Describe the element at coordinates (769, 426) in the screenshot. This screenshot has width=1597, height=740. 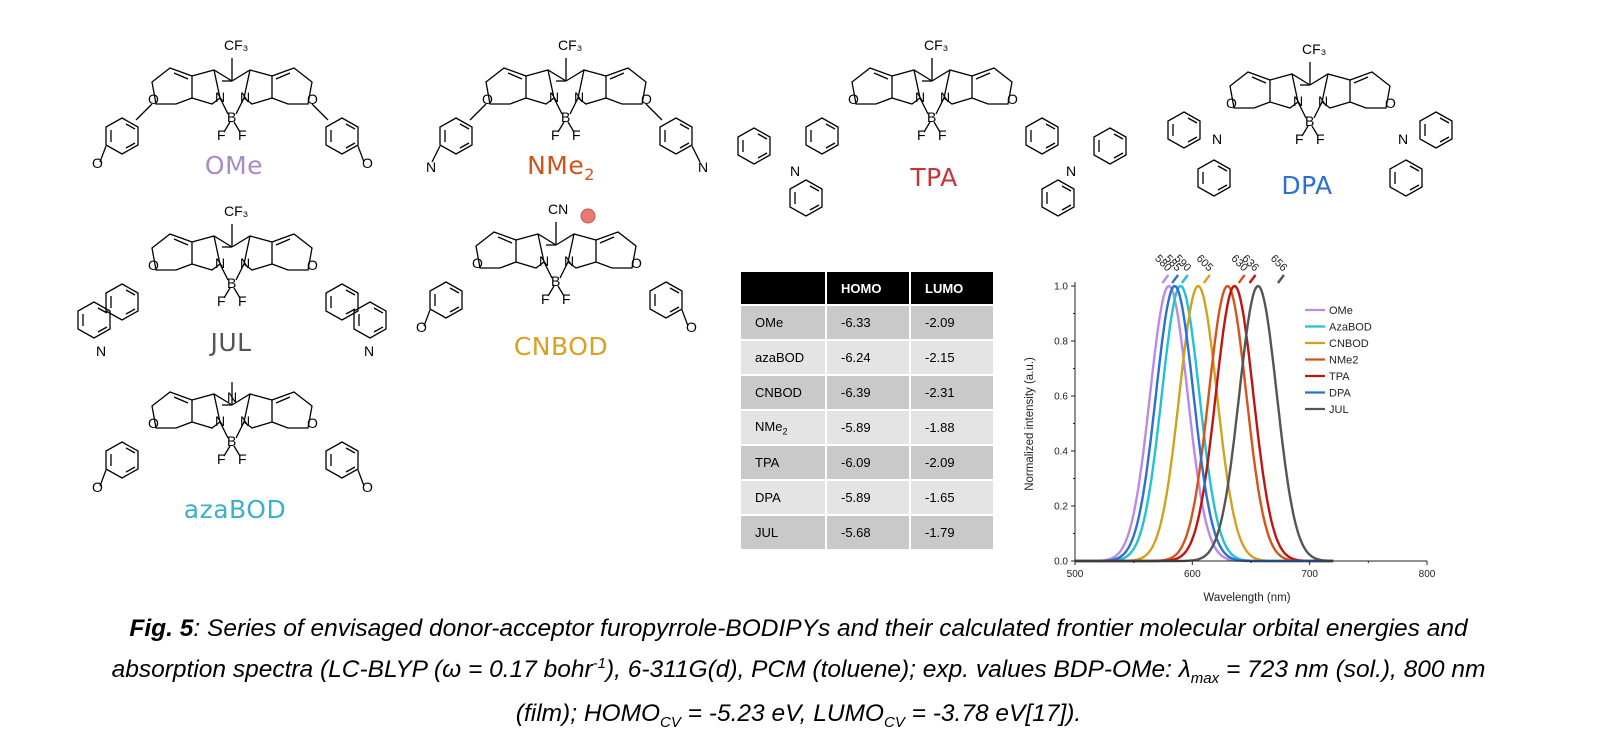
I see `table-cell-name-main: NMe` at that location.